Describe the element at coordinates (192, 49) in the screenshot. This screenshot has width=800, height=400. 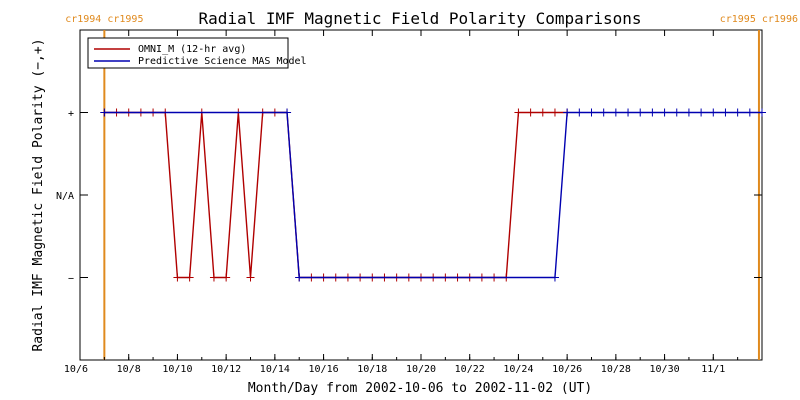
I see `legend-label-omni: OMNI_M (12-hr avg)` at that location.